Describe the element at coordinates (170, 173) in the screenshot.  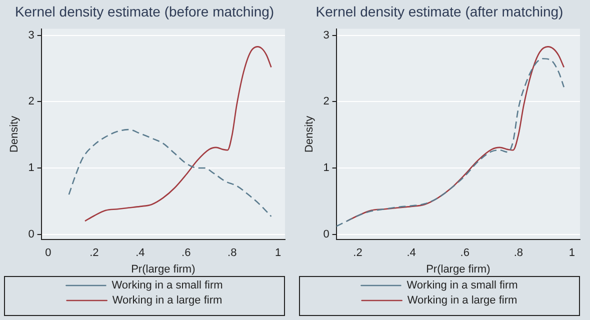
I see `line-series` at that location.